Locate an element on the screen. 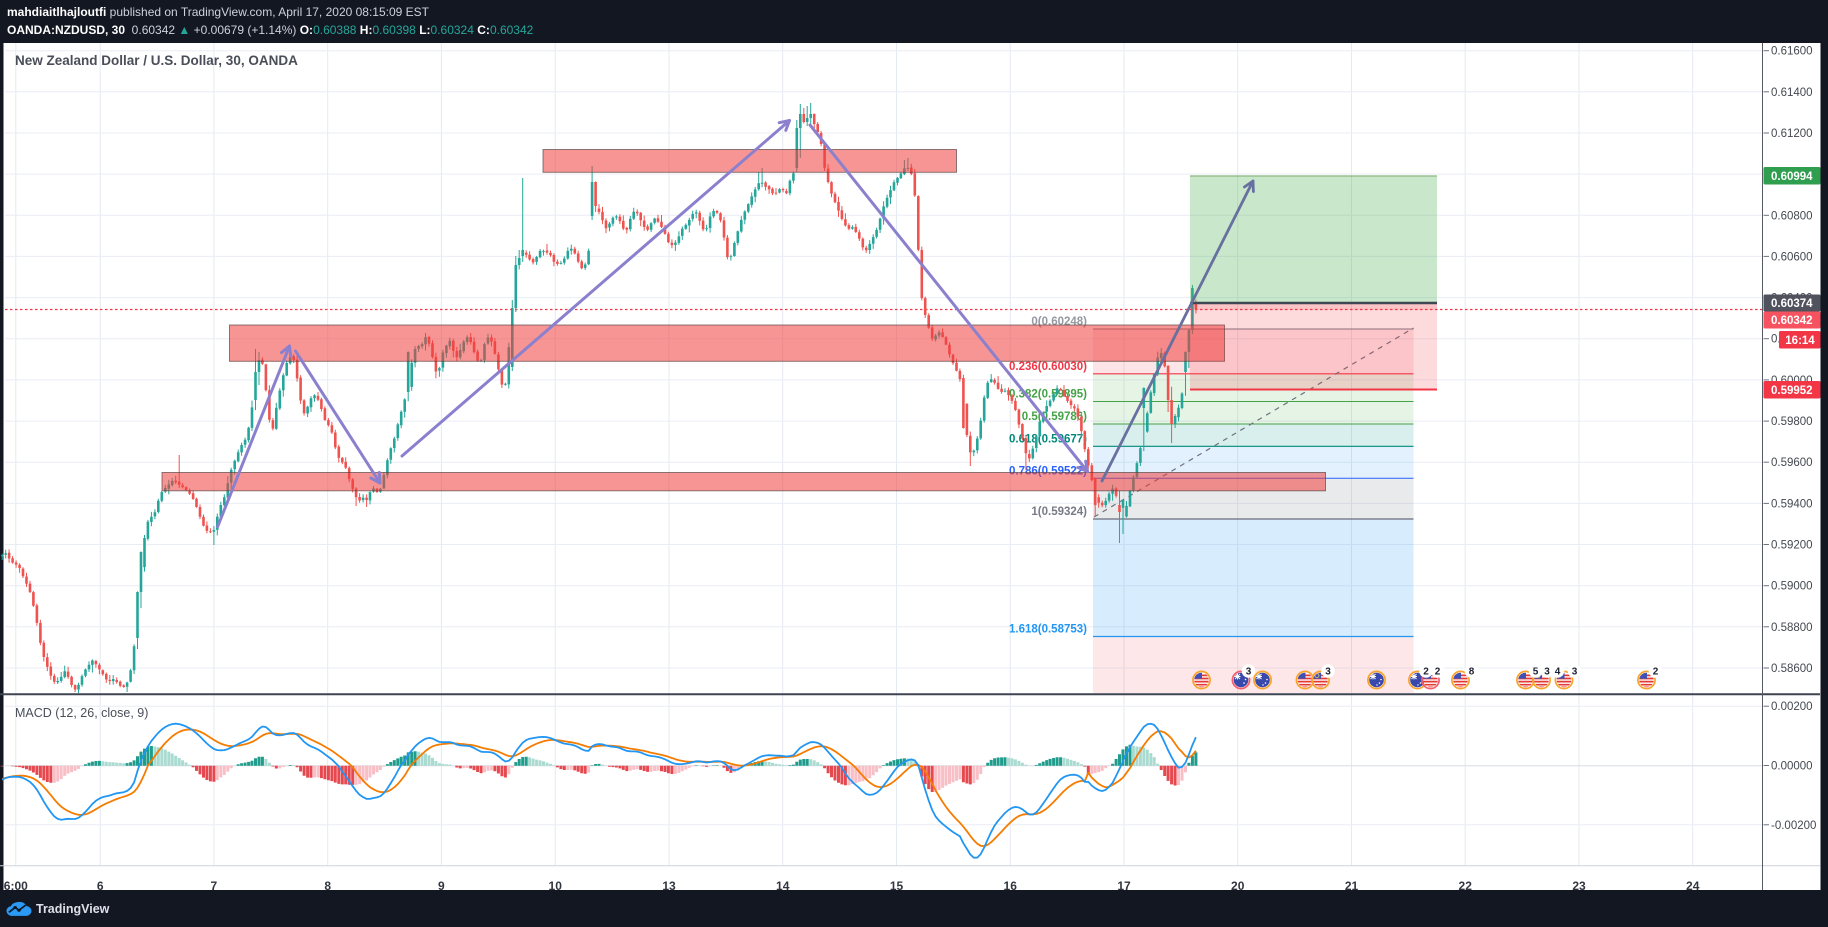 The width and height of the screenshot is (1828, 927). svg-text: 0.58800 is located at coordinates (1792, 628).